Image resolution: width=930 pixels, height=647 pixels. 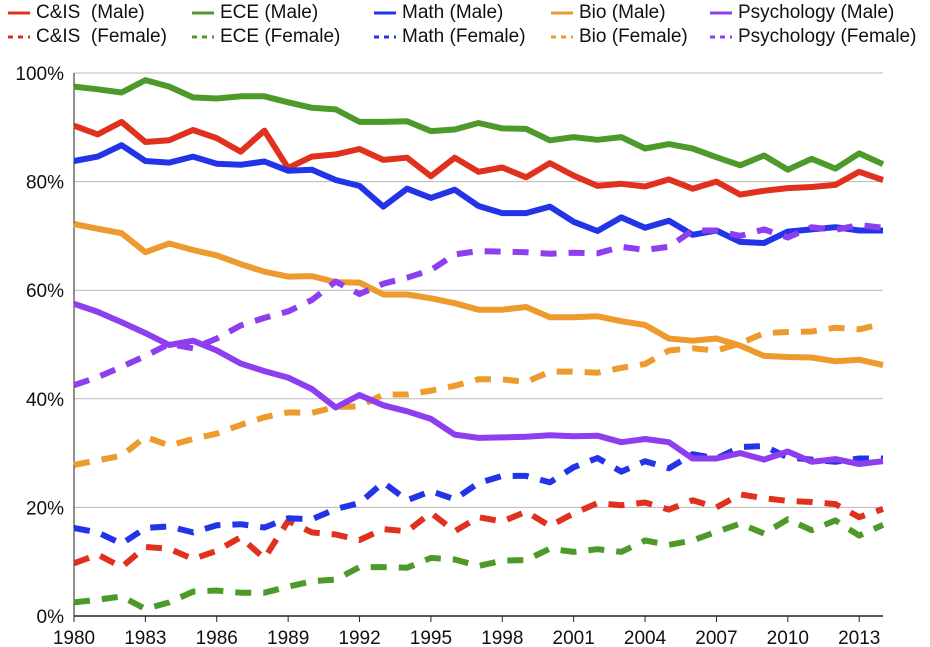 I want to click on y-tick-label: 0%, so click(x=51, y=617).